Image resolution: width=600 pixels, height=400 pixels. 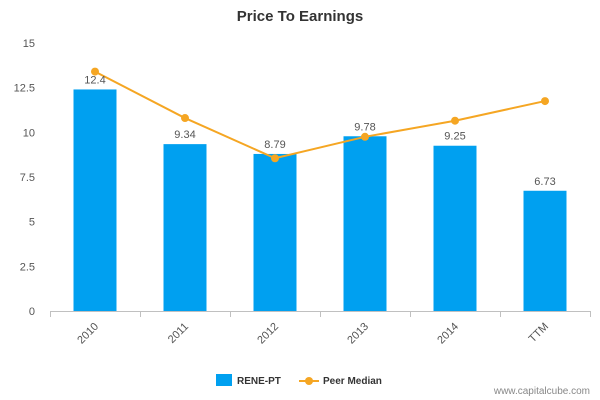 What do you see at coordinates (24, 89) in the screenshot?
I see `y-tick-label: 12.5` at bounding box center [24, 89].